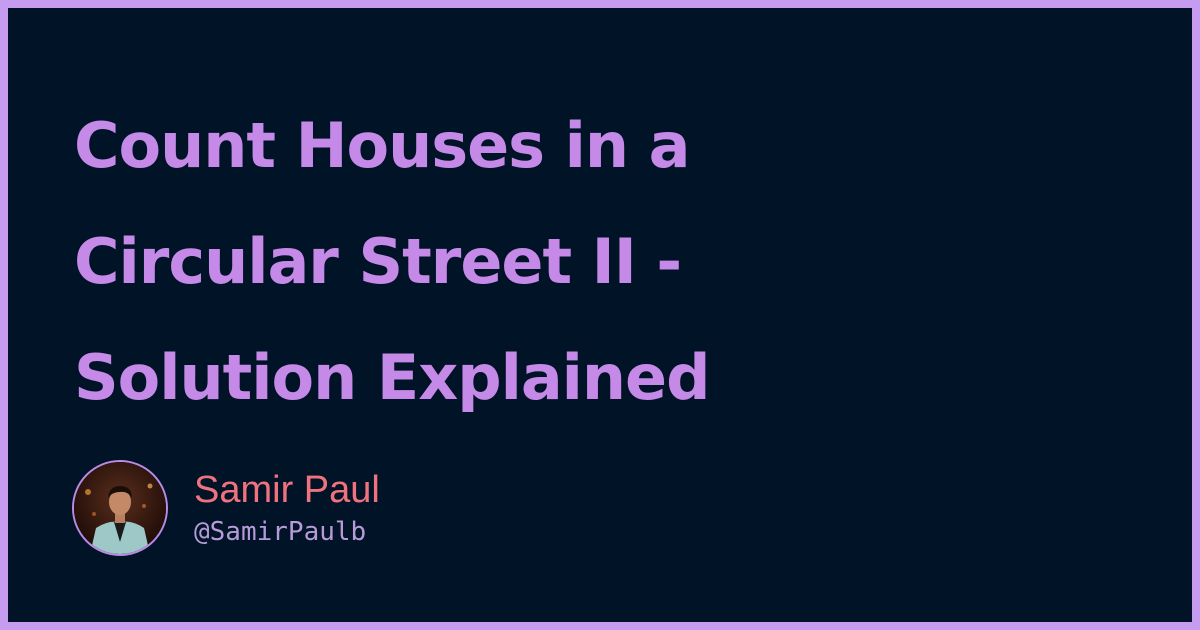 This screenshot has height=630, width=1200. I want to click on author-text: Samir Paul @SamirPaulb, so click(287, 508).